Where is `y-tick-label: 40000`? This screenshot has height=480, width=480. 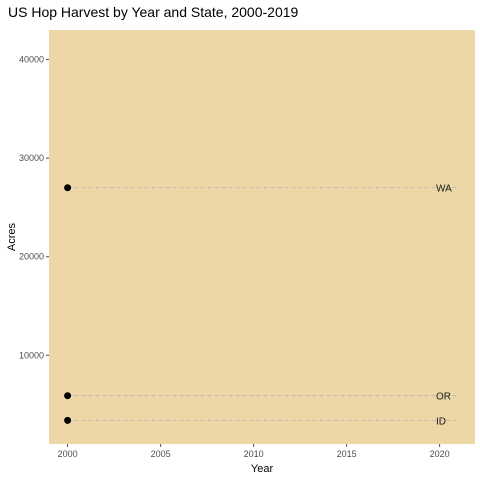 y-tick-label: 40000 is located at coordinates (31, 60).